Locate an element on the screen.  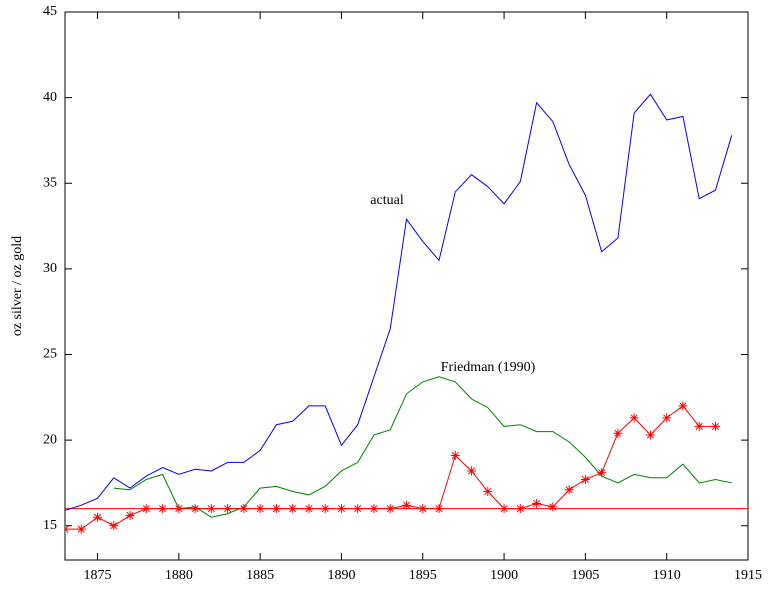
x-tick-label: 1875 is located at coordinates (98, 575).